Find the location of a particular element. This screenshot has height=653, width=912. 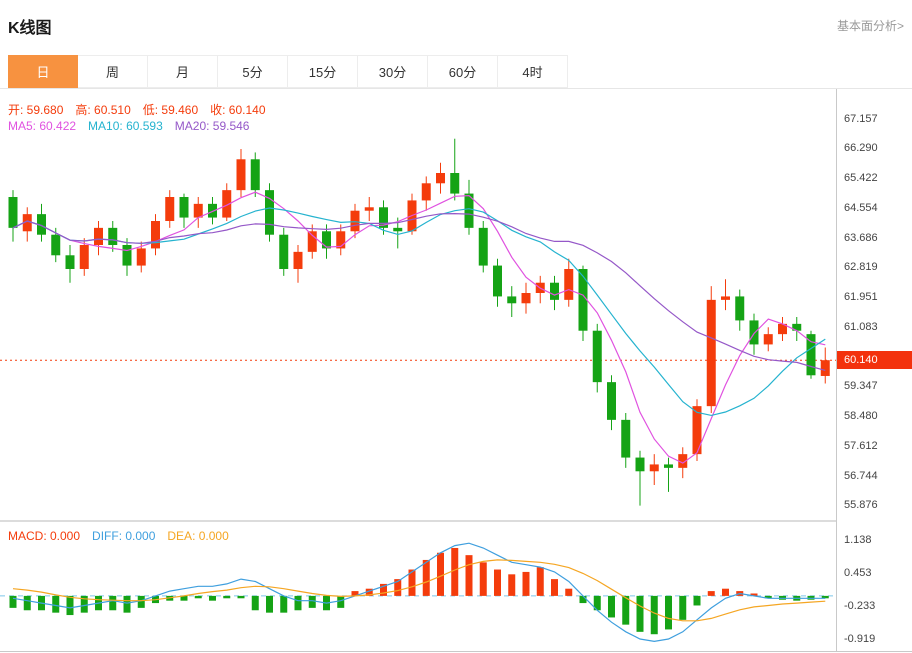

timeframe-tabs: 日周月 5分 15分 30分 60分 4时 is located at coordinates (456, 72).